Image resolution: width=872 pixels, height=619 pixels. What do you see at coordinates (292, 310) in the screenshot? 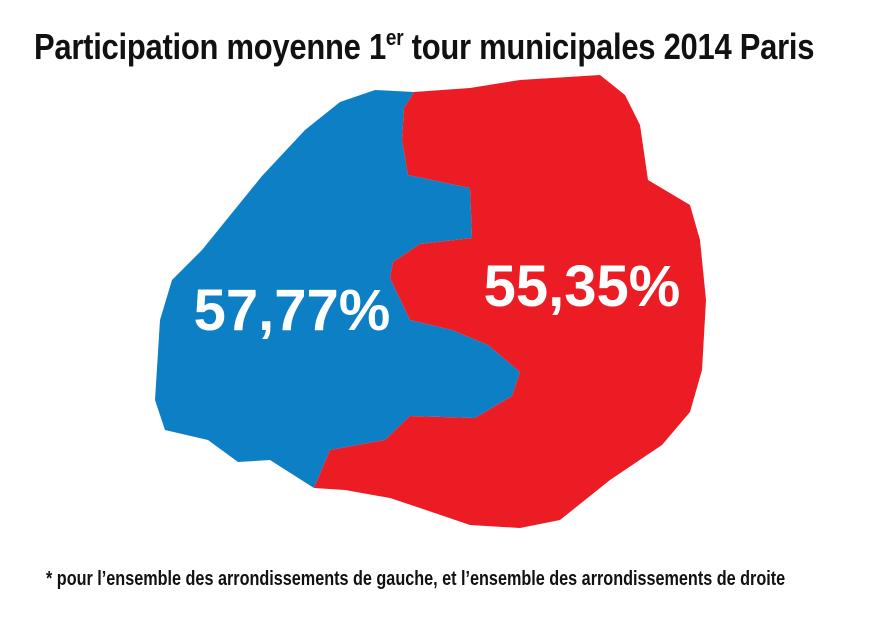
I see `value-label-gauche: 57,77%` at bounding box center [292, 310].